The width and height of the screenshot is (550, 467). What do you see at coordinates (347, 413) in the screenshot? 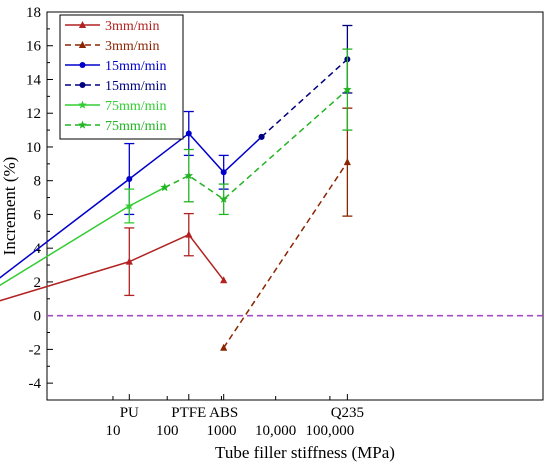
I see `x-category-label: Q235` at bounding box center [347, 413].